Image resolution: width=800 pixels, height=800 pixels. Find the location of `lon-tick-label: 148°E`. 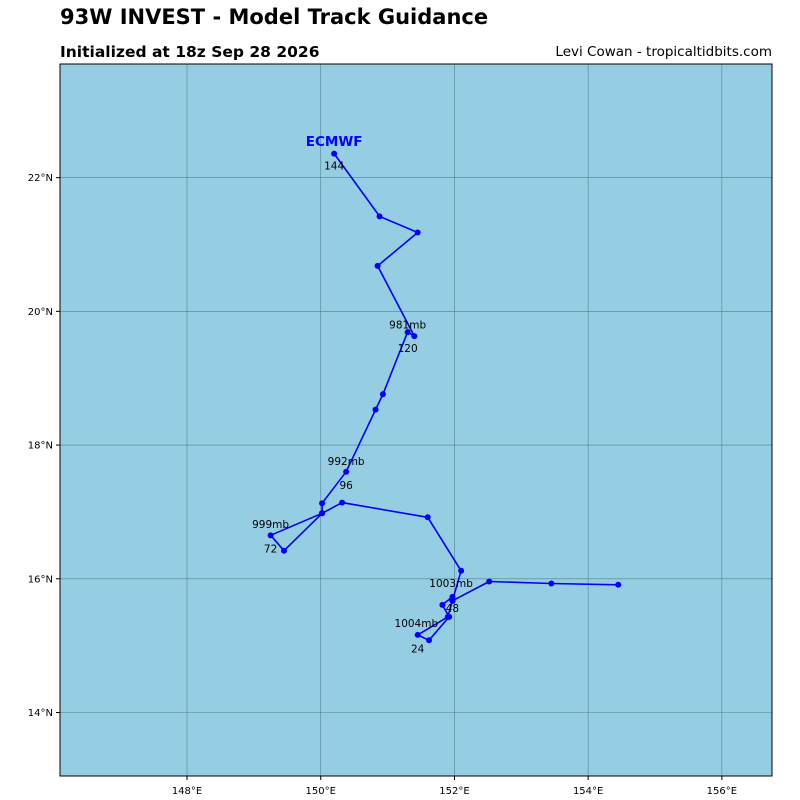

lon-tick-label: 148°E is located at coordinates (187, 791).